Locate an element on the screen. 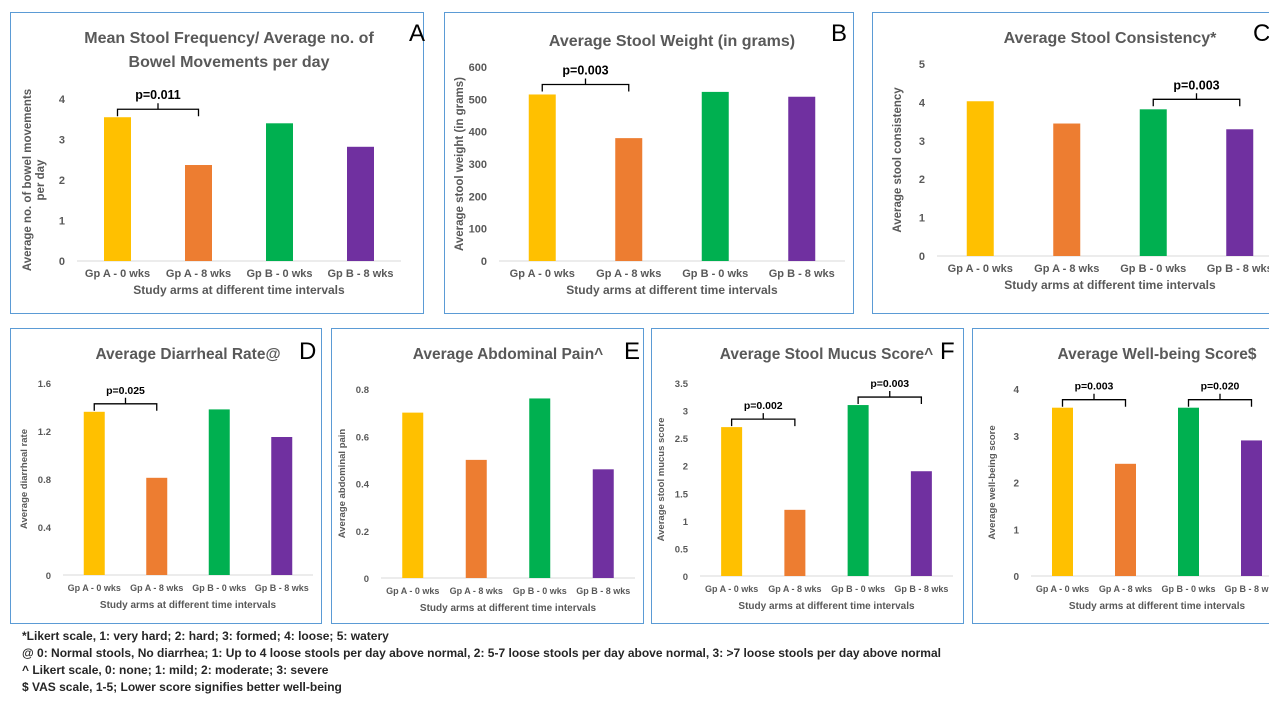  chart-title: Average Abdominal Pain^ is located at coordinates (508, 354).